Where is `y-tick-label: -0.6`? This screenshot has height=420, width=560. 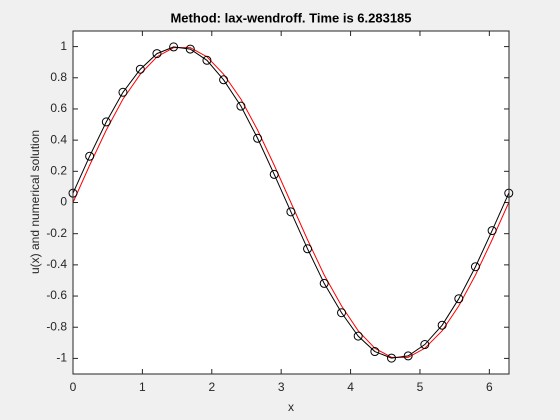 y-tick-label: -0.6 is located at coordinates (56, 295).